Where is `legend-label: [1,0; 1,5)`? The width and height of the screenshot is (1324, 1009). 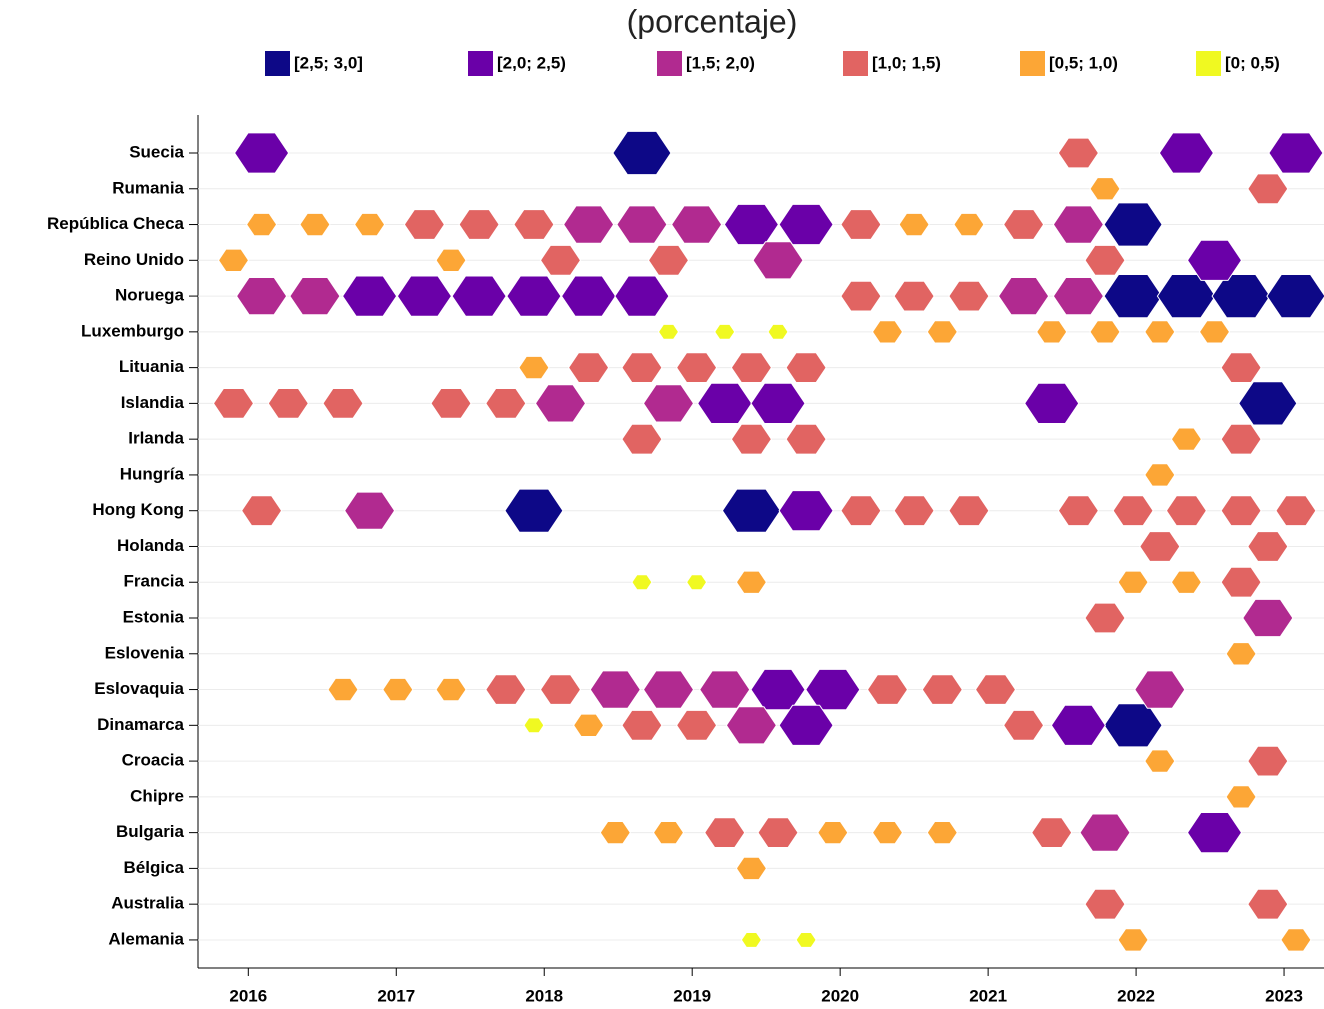
legend-label: [1,0; 1,5) is located at coordinates (906, 62).